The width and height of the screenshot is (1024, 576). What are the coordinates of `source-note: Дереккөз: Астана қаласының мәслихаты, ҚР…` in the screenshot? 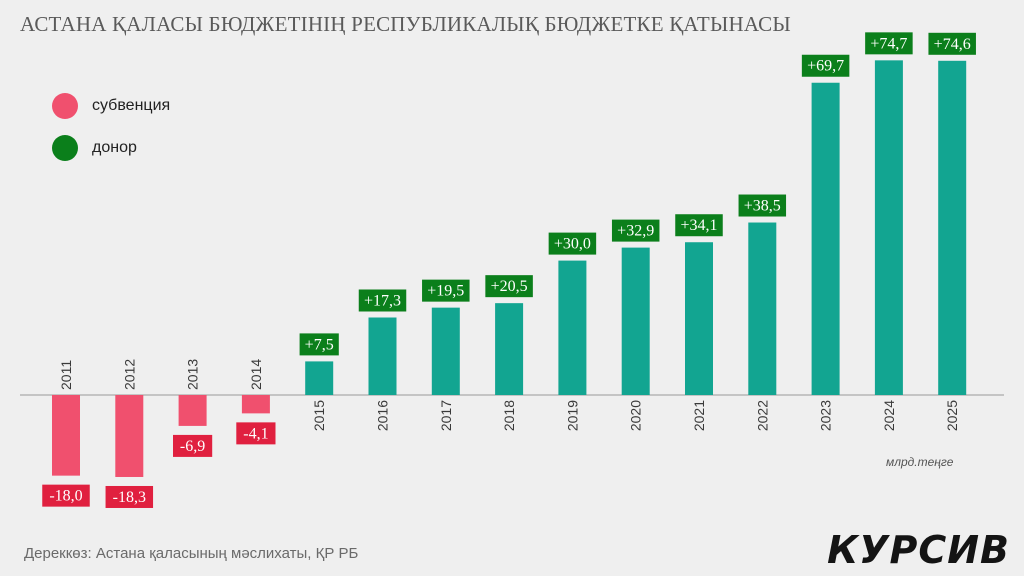 It's located at (191, 553).